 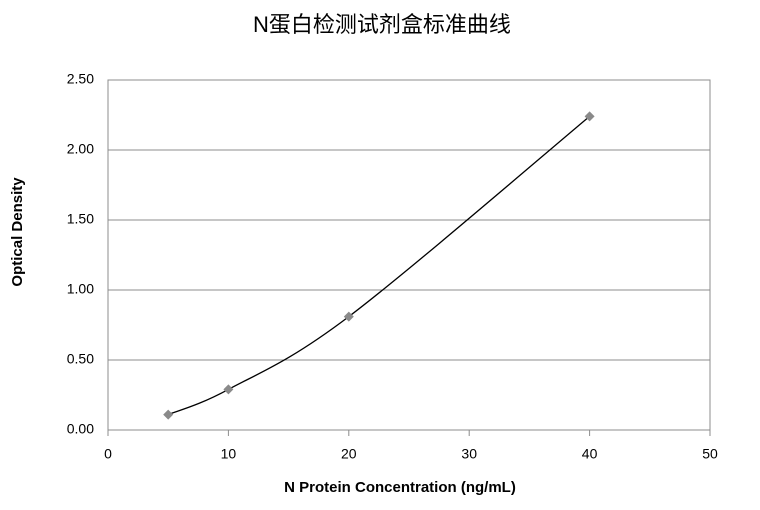 What do you see at coordinates (108, 454) in the screenshot?
I see `x-tick-label: 0` at bounding box center [108, 454].